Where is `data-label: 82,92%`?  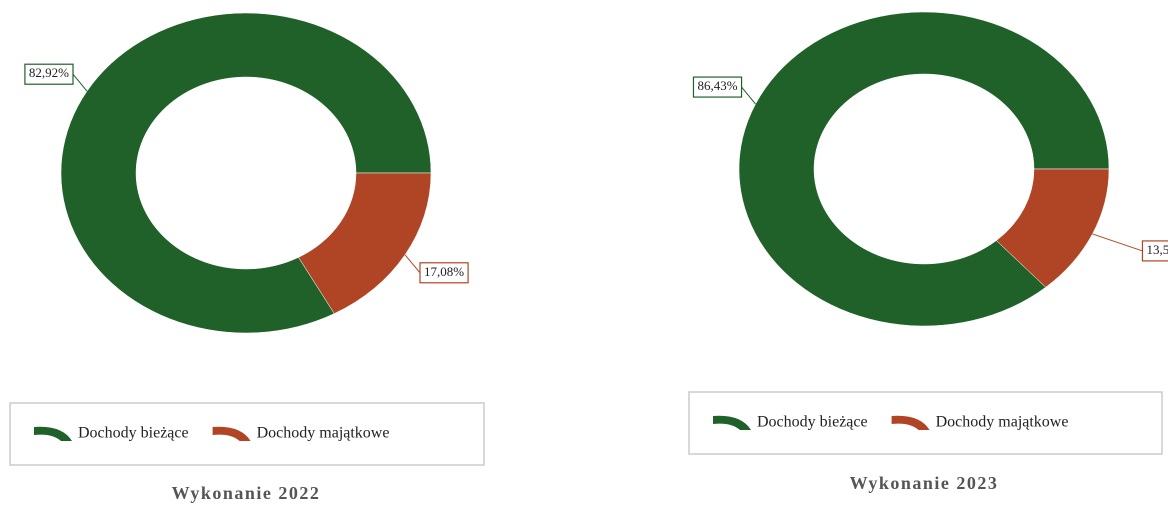 data-label: 82,92% is located at coordinates (49, 72).